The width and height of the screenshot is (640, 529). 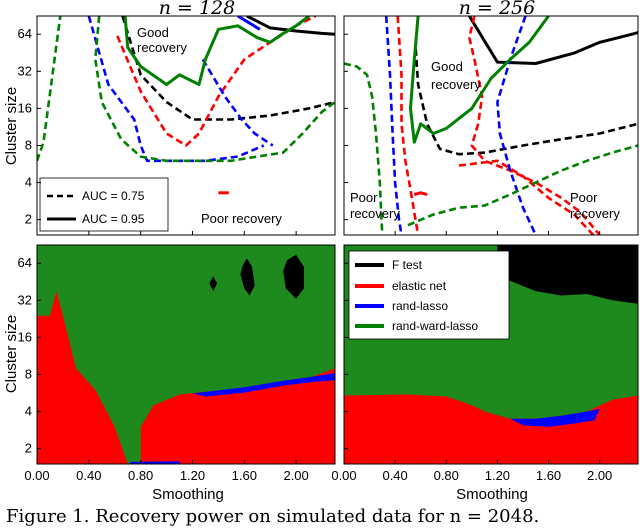 I want to click on annotation-good-recovery-right-line2: recovery, so click(x=456, y=84).